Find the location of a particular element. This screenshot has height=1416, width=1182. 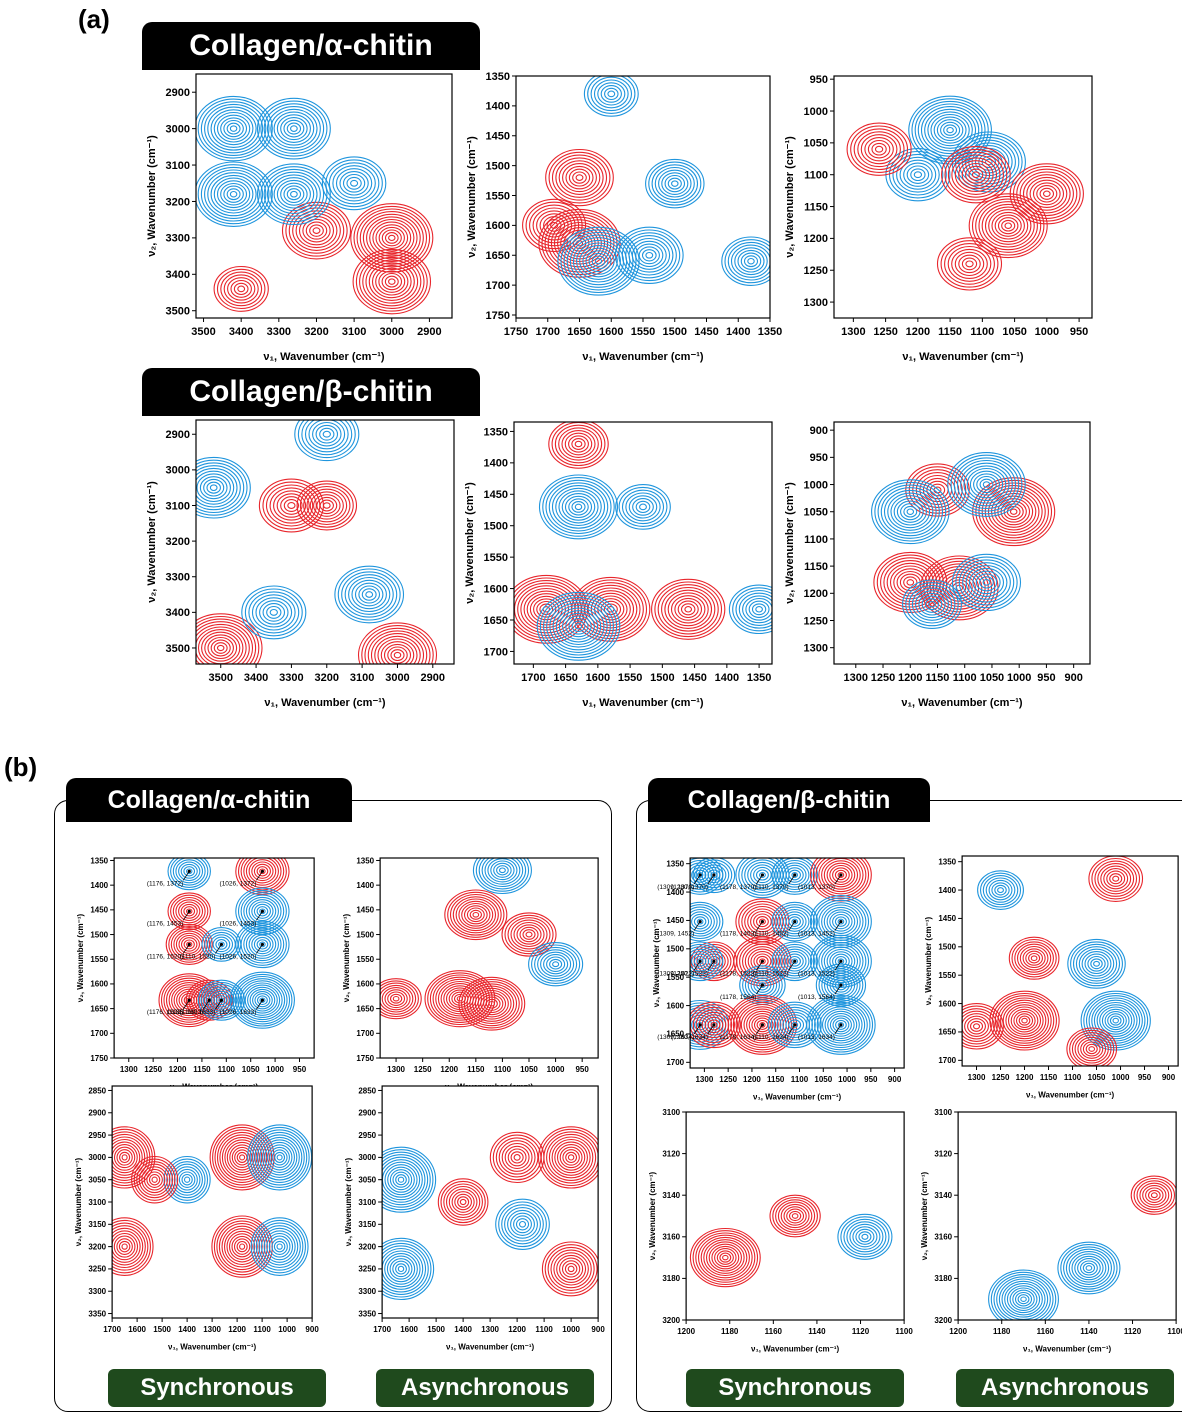

plot-area is located at coordinates (489, 1202).